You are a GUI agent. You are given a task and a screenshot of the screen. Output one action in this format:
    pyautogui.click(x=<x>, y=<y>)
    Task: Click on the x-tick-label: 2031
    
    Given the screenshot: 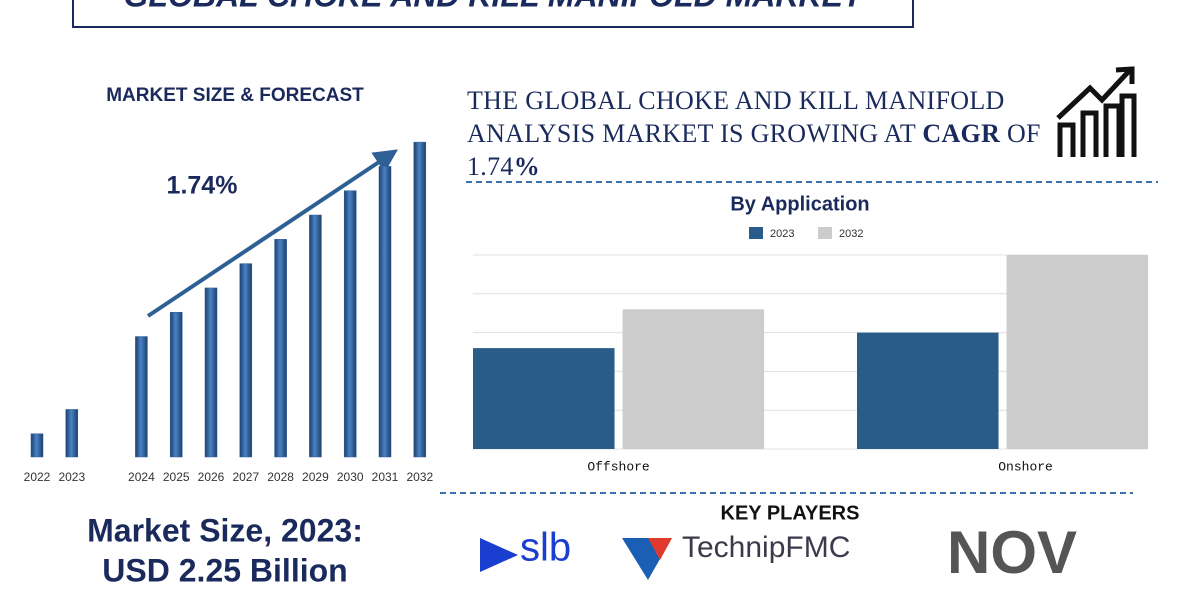 What is the action you would take?
    pyautogui.click(x=385, y=477)
    